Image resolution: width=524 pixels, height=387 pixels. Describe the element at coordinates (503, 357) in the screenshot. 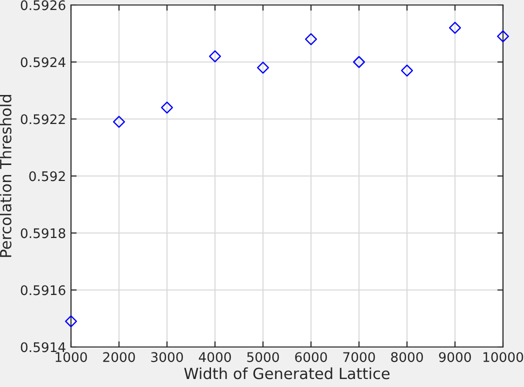

I see `x-tick-label: 10000` at that location.